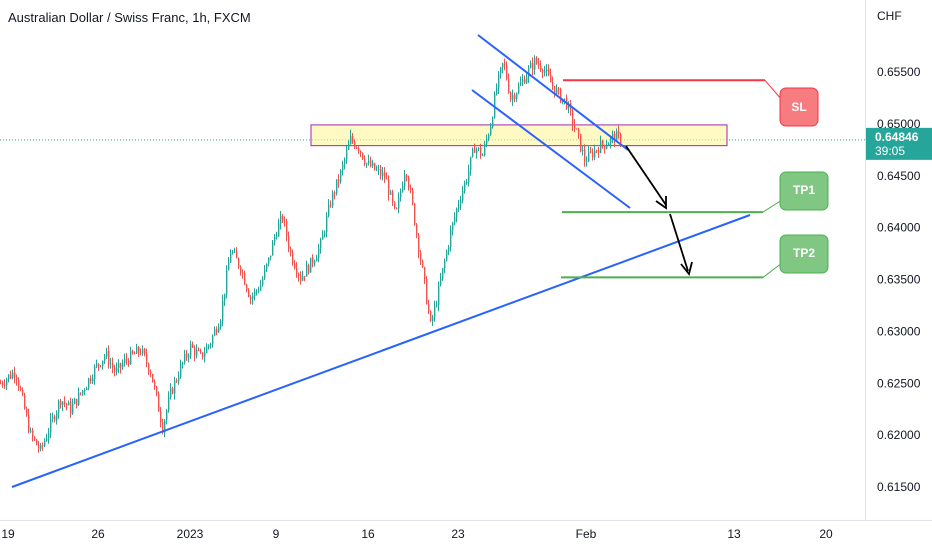 The width and height of the screenshot is (932, 550). I want to click on tp2-callout: TP2, so click(795, 256).